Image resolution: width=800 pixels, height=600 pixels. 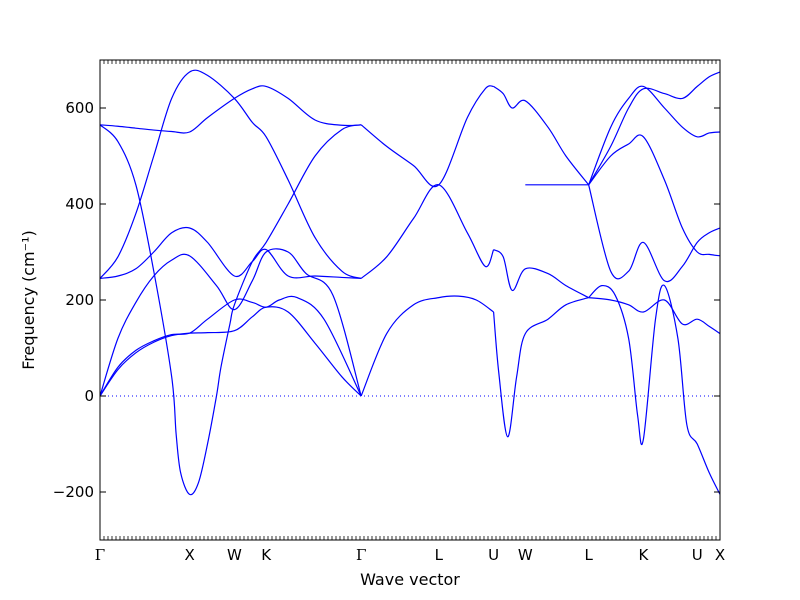 What do you see at coordinates (79, 204) in the screenshot?
I see `y-tick-label: 400` at bounding box center [79, 204].